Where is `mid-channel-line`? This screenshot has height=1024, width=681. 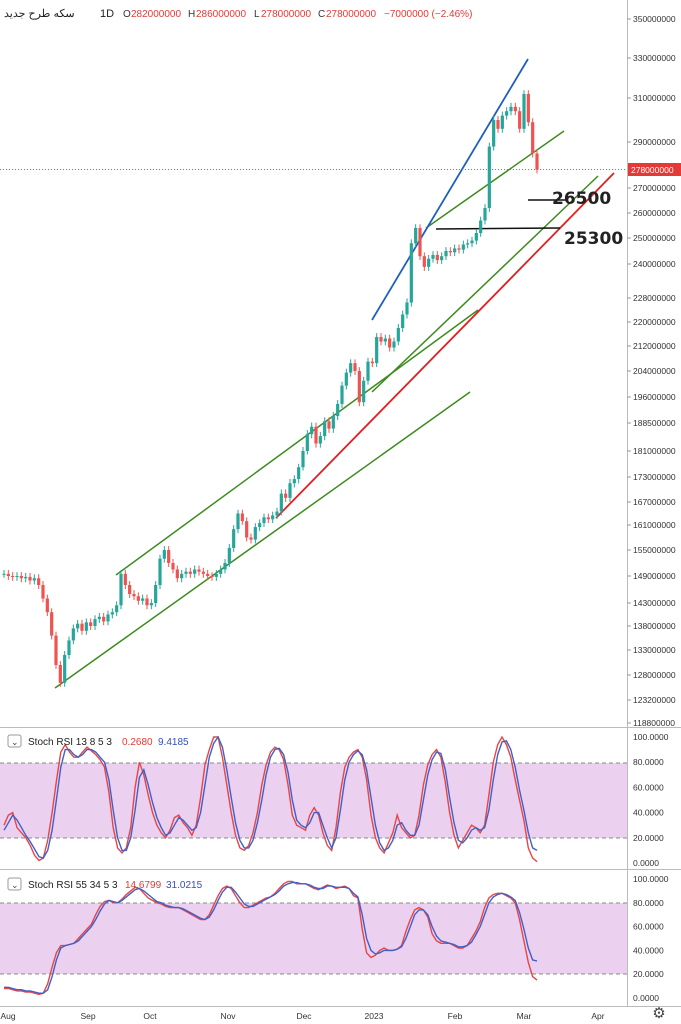
mid-channel-line is located at coordinates (485, 284).